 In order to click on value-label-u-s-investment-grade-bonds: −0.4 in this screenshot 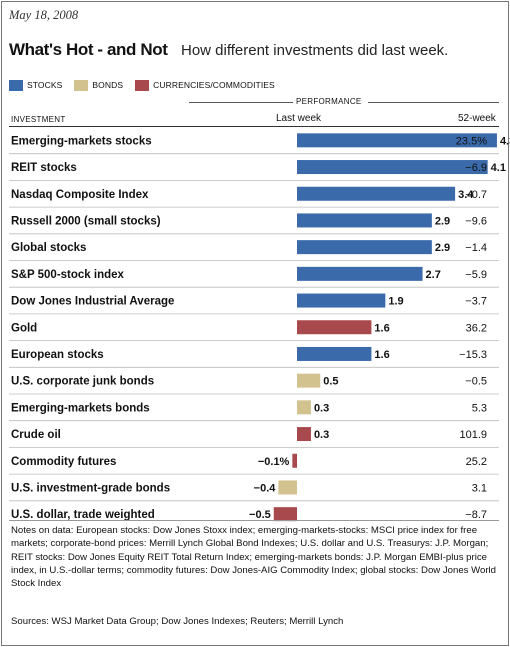, I will do `click(265, 488)`.